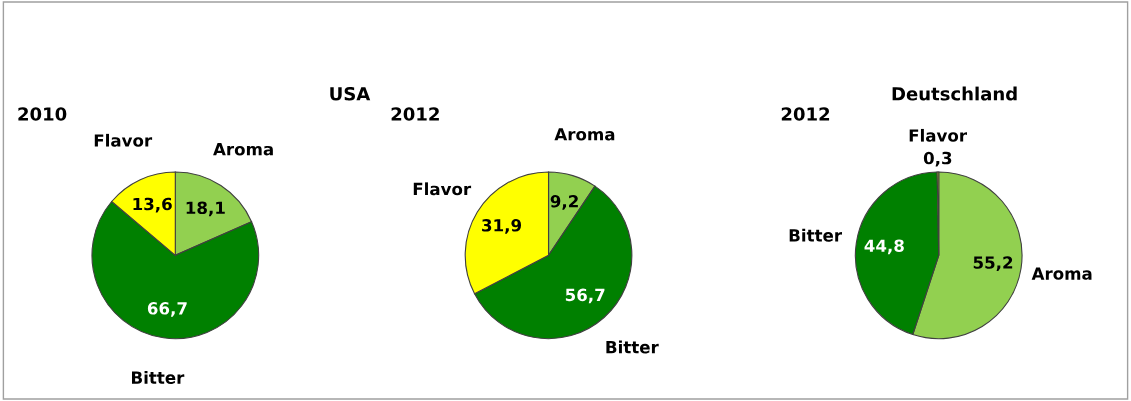  Describe the element at coordinates (585, 296) in the screenshot. I see `data-label: 56,7` at that location.